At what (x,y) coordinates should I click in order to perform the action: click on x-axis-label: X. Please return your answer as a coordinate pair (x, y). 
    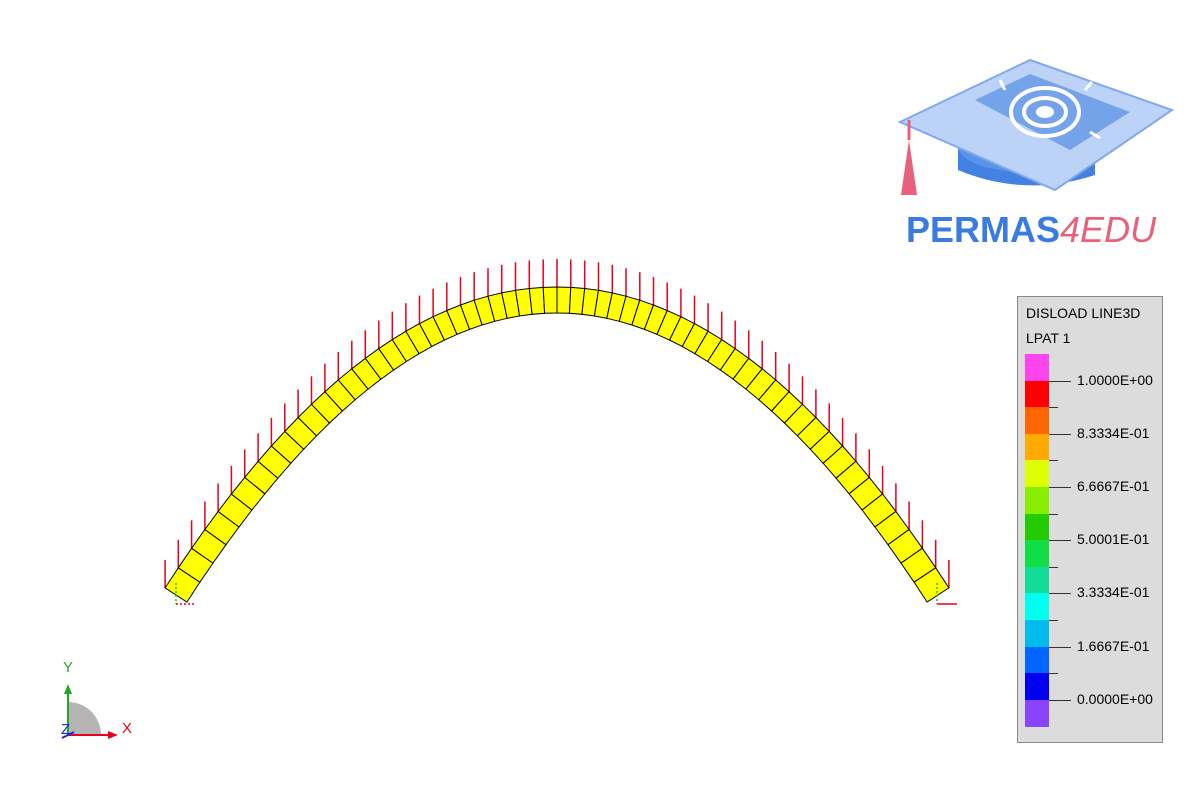
    Looking at the image, I should click on (127, 728).